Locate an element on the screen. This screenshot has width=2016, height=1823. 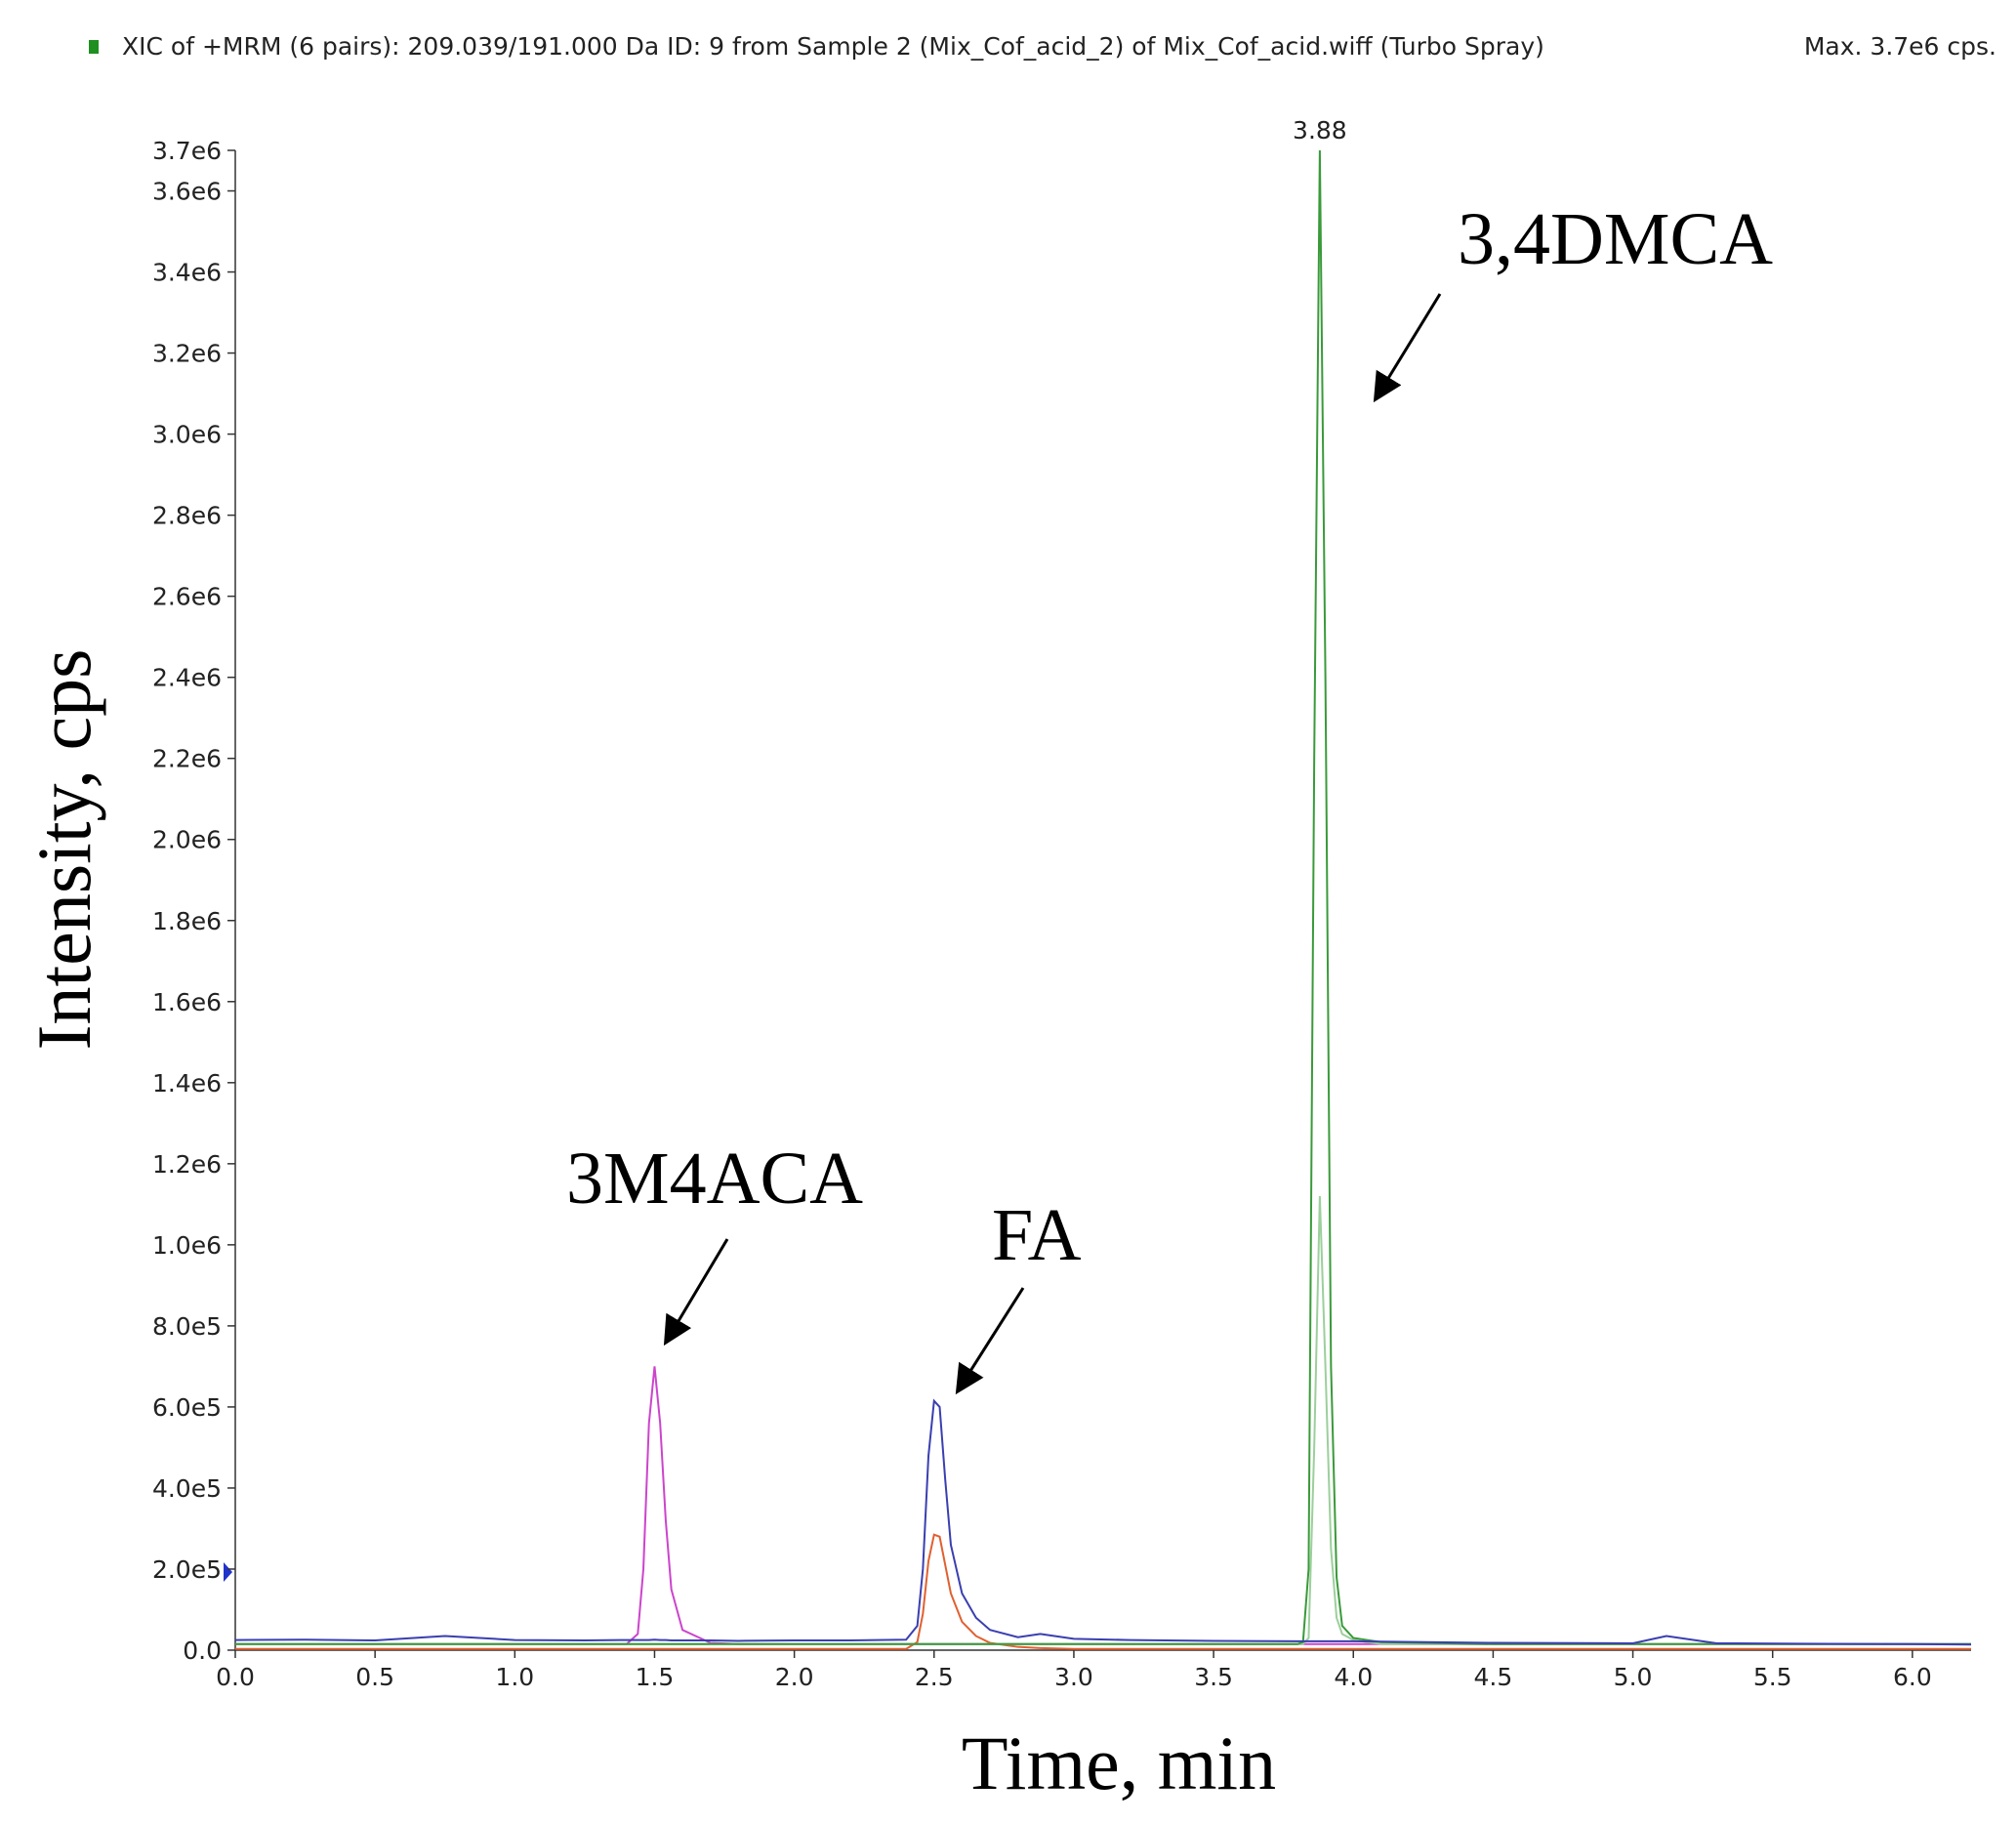
y-tick-label: 3.0e6 is located at coordinates (187, 435).